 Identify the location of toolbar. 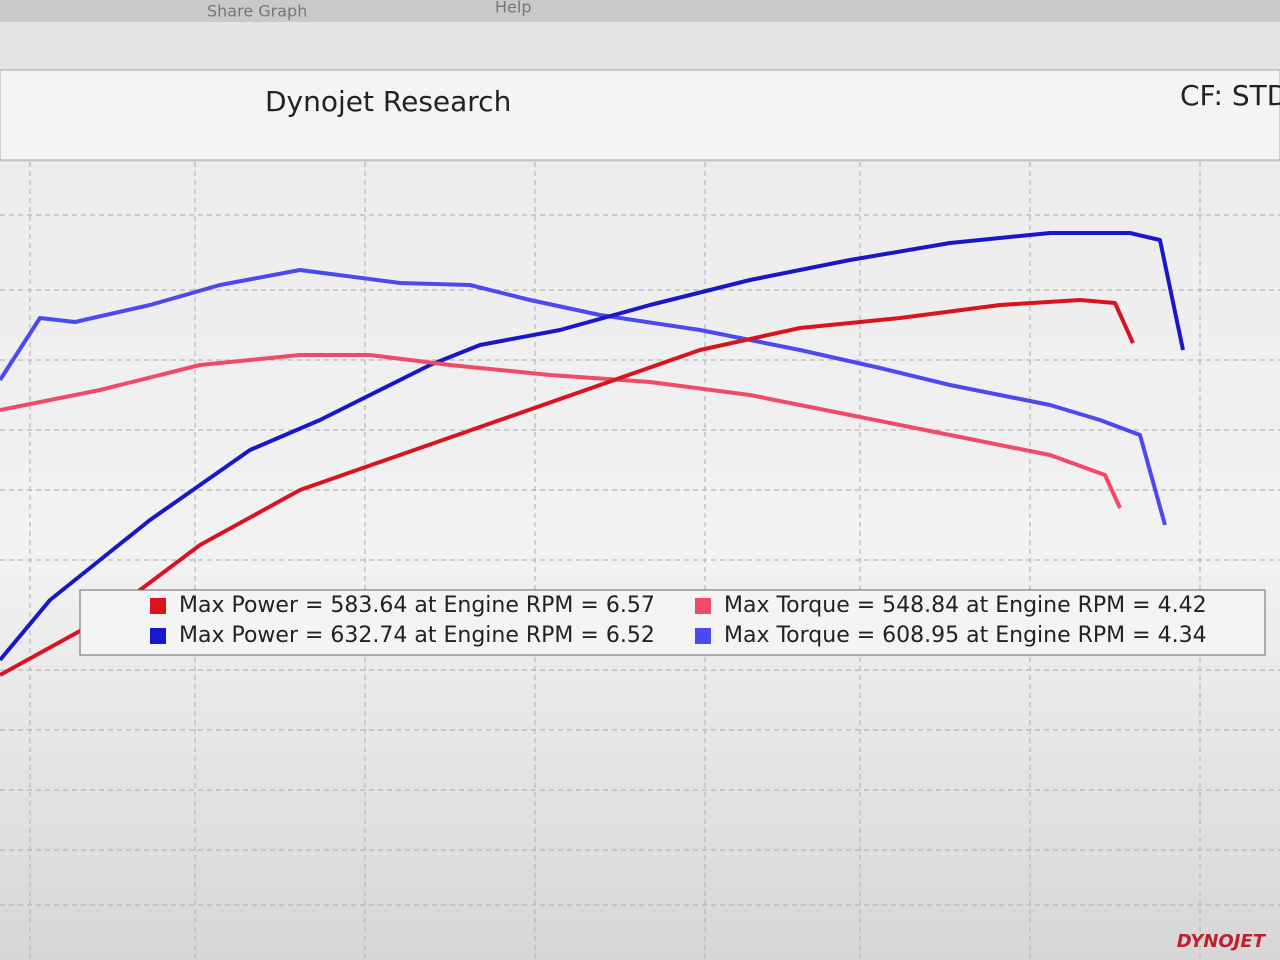
(640, 11).